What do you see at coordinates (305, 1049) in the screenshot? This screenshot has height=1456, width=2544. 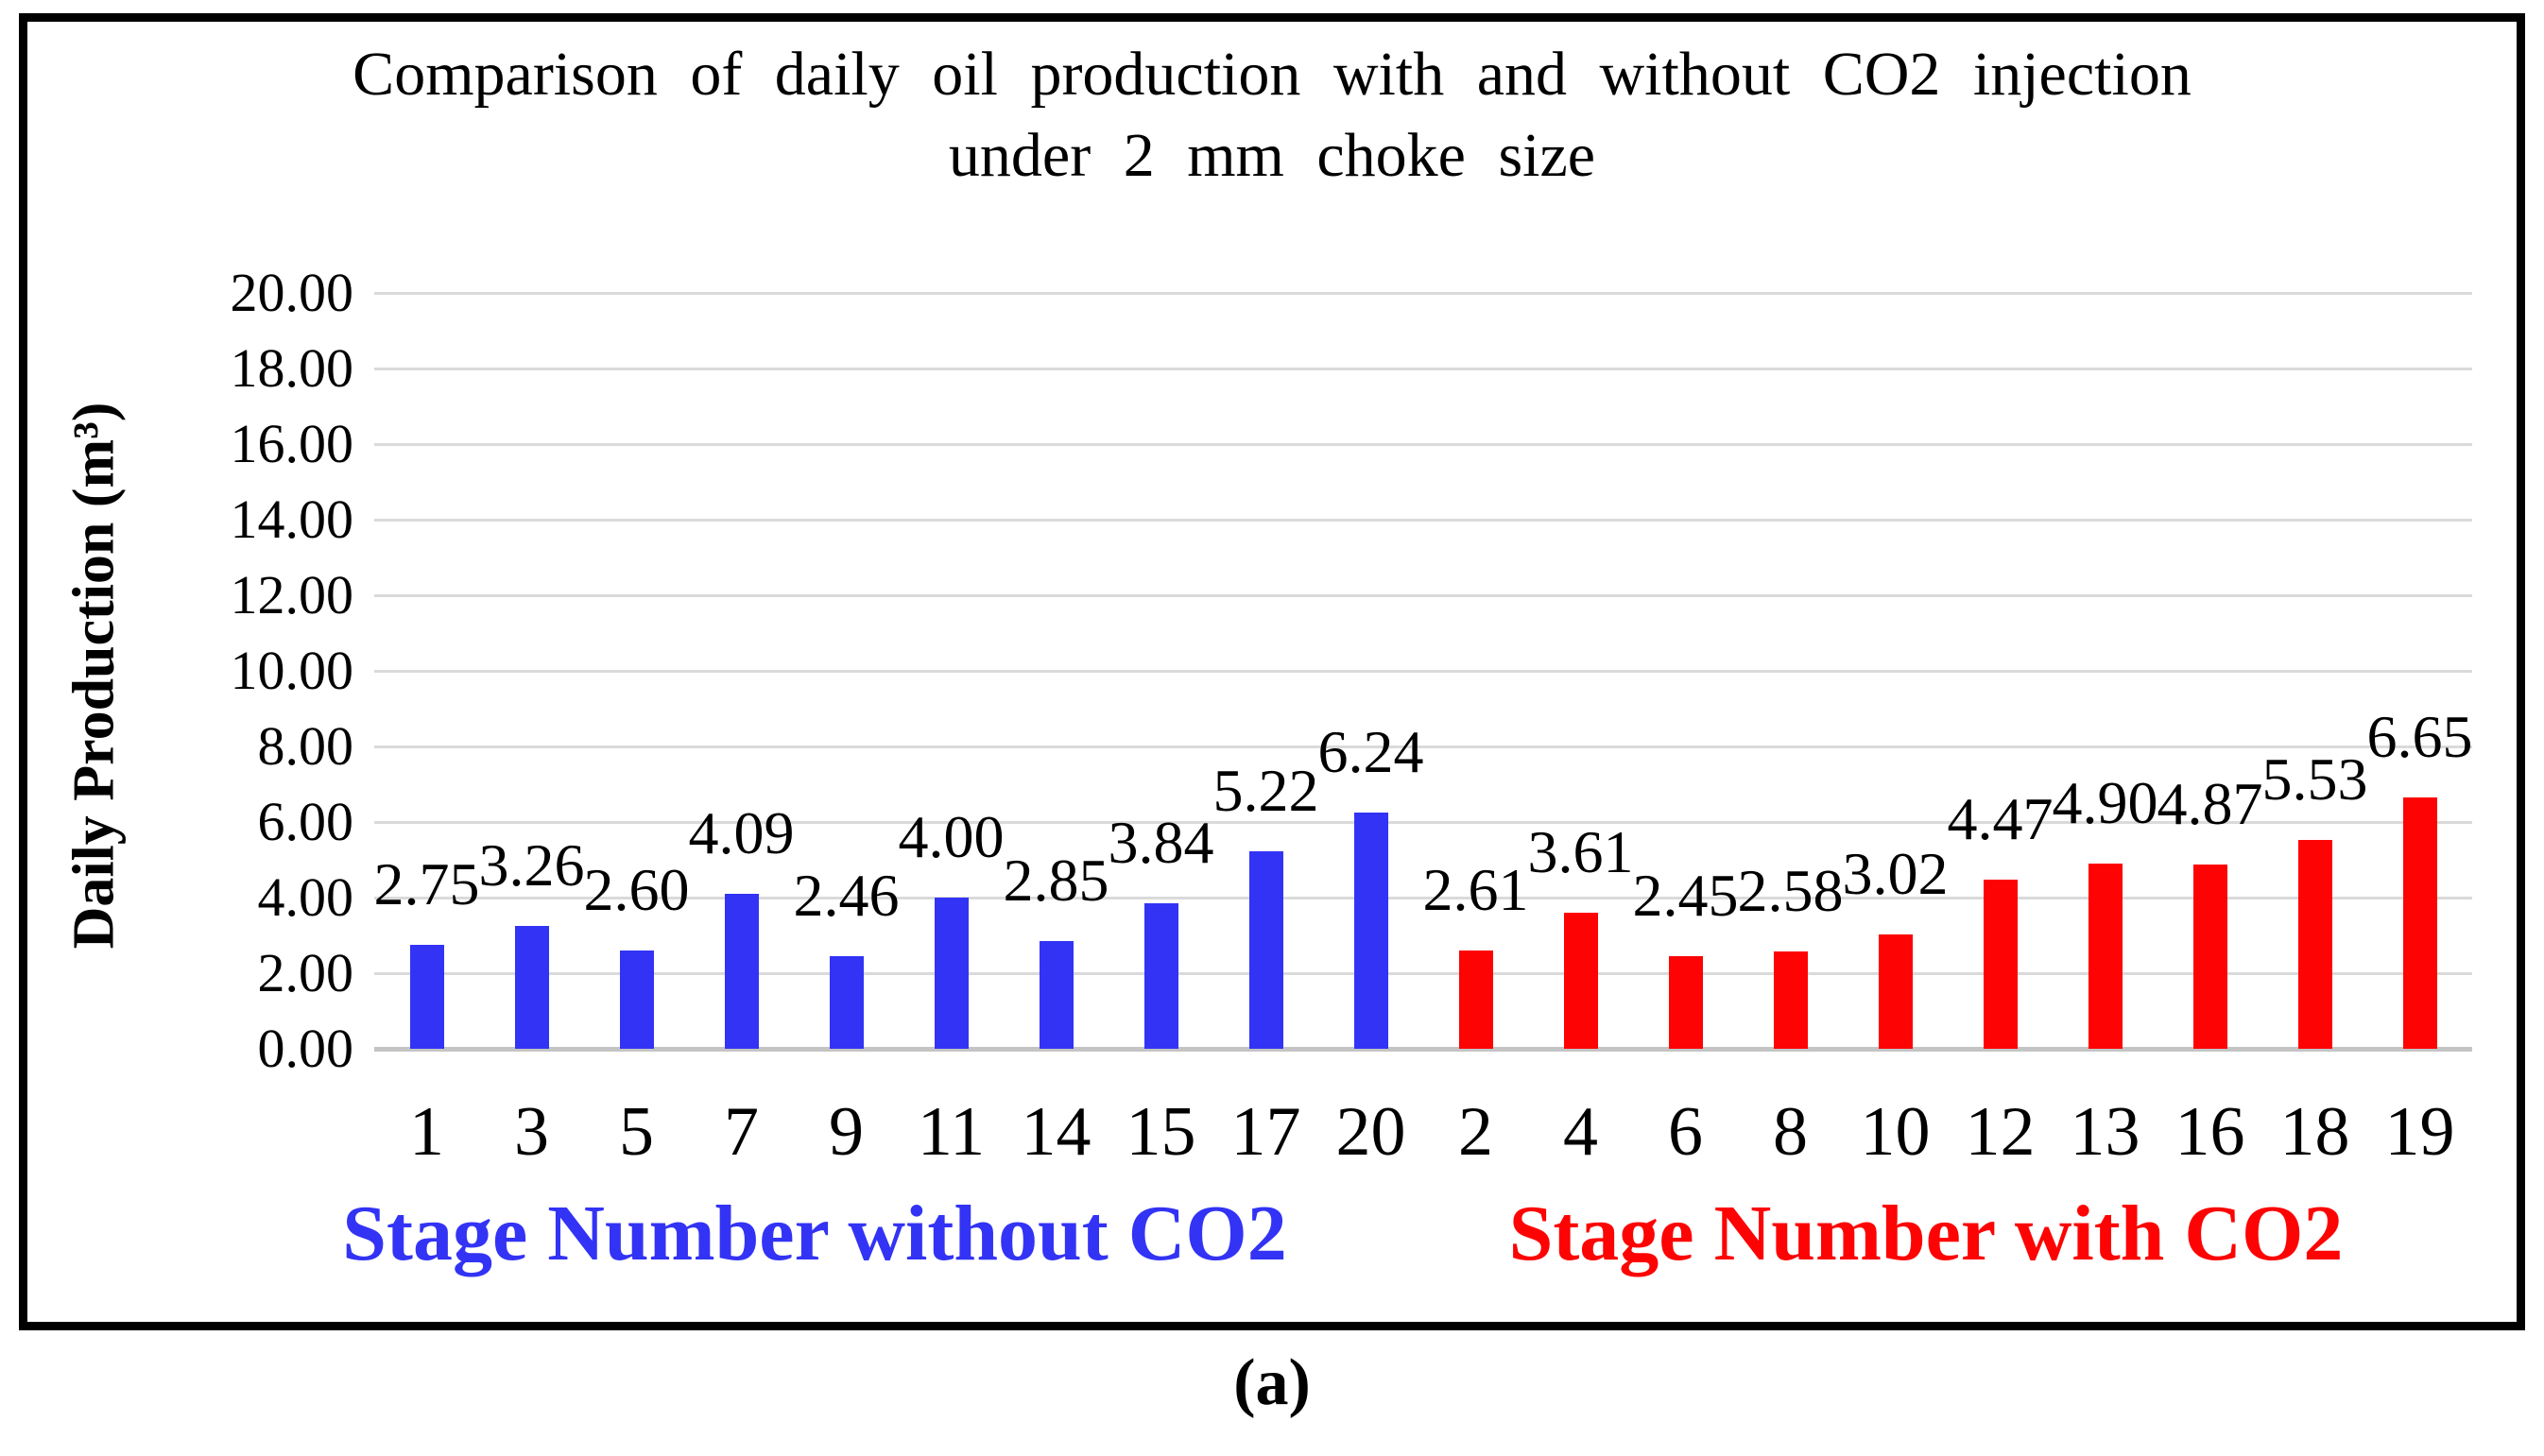 I see `y-tick-label: 0.00` at bounding box center [305, 1049].